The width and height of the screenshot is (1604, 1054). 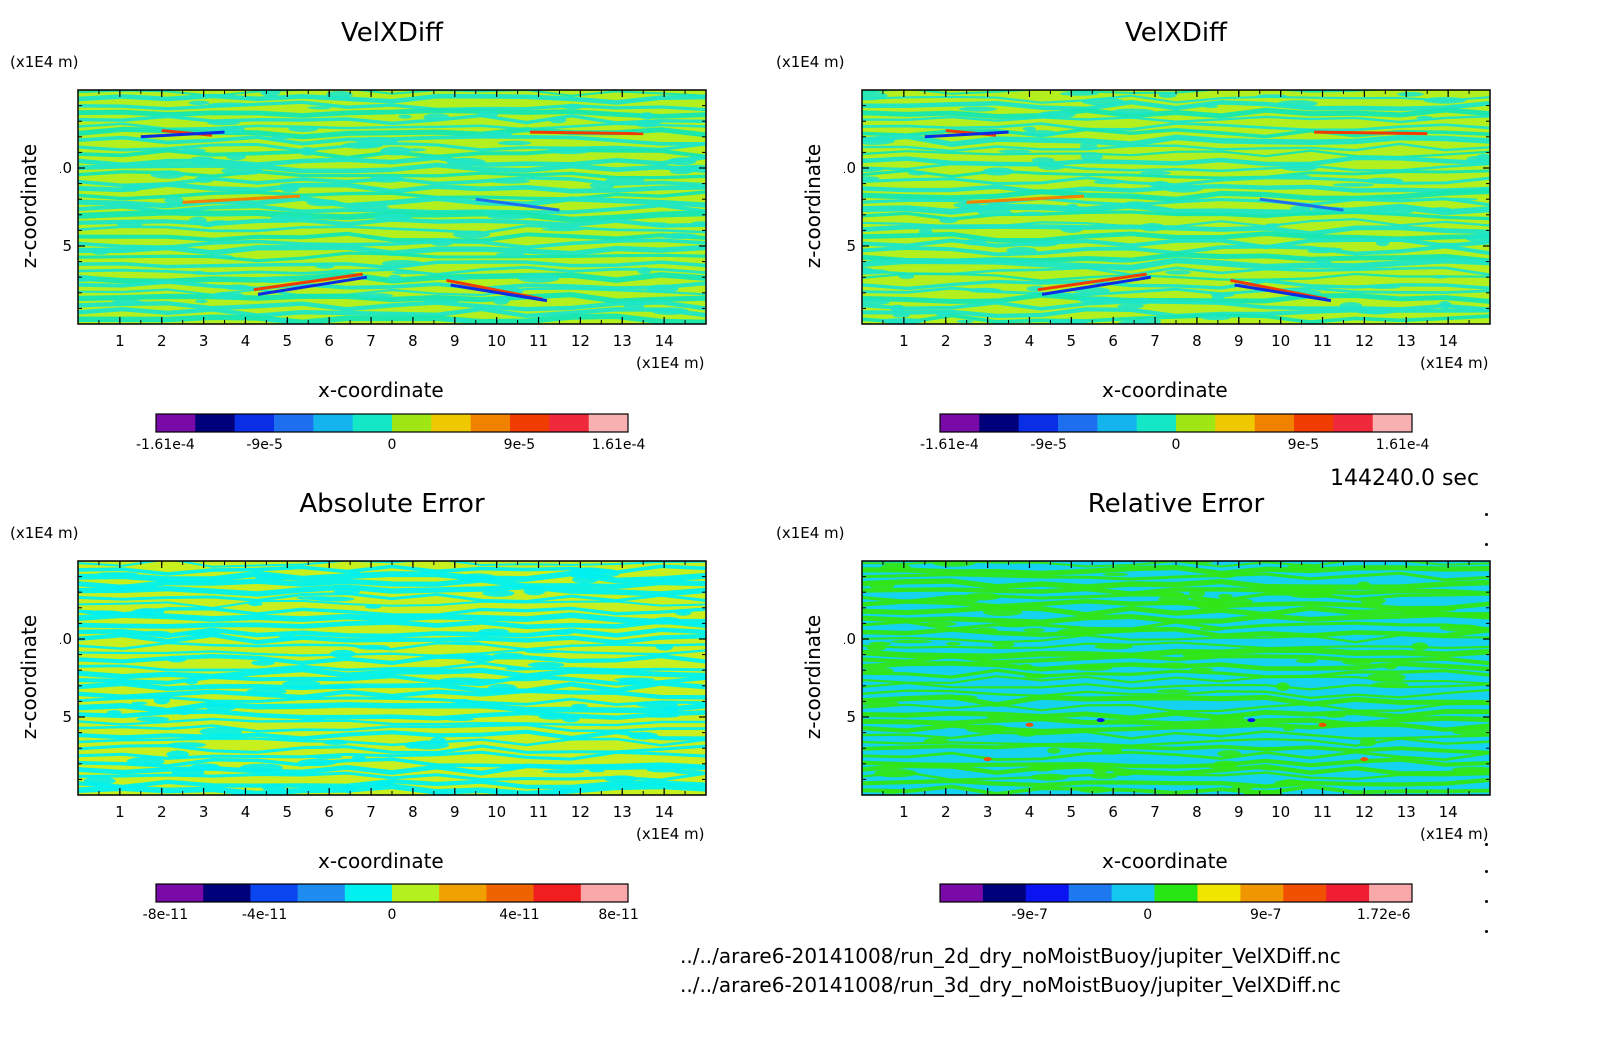 I want to click on x-axis-label: x-coordinate, so click(x=1165, y=861).